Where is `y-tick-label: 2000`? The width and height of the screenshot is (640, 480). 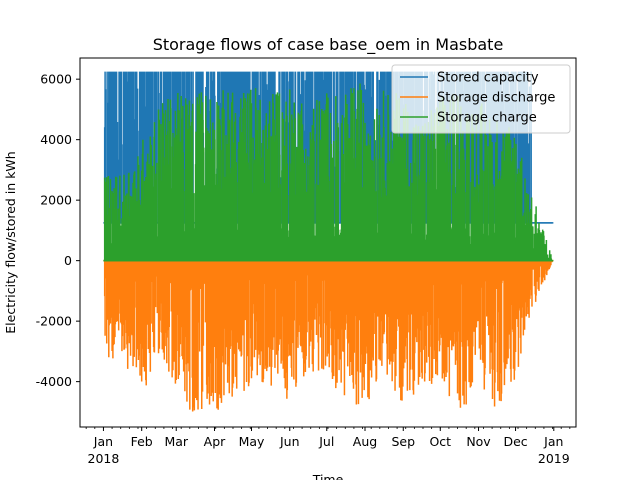
y-tick-label: 2000 is located at coordinates (56, 200).